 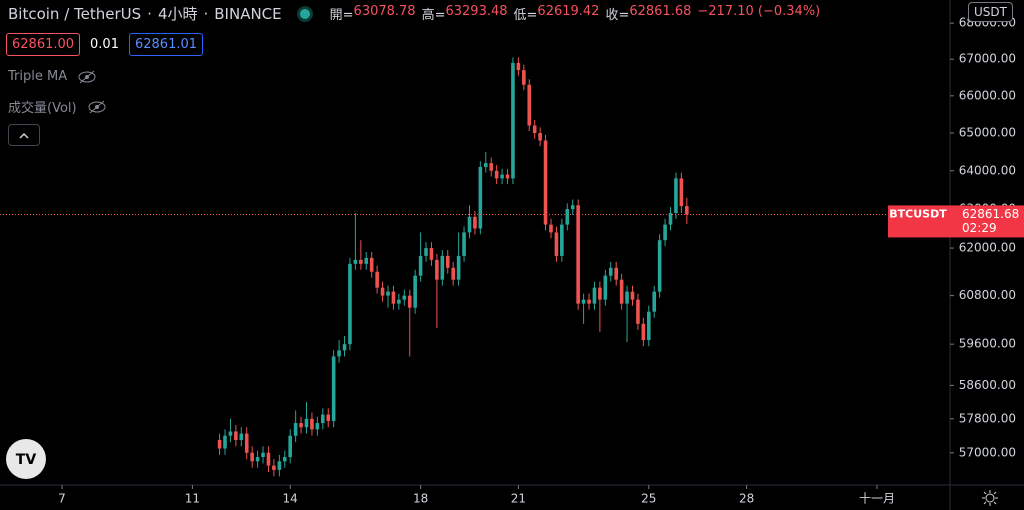 What do you see at coordinates (987, 344) in the screenshot?
I see `y-tick-label: 59600.00` at bounding box center [987, 344].